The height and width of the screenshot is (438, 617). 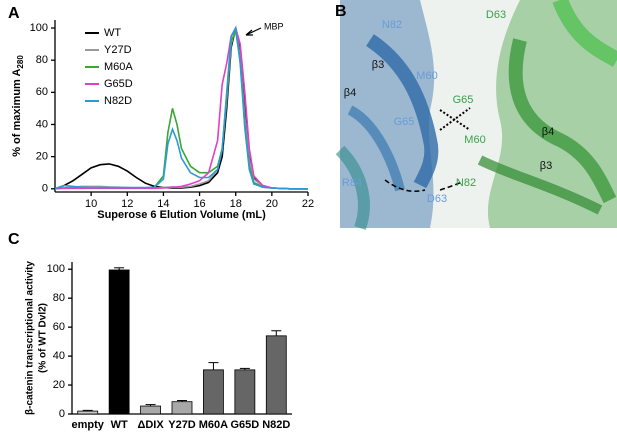 What do you see at coordinates (112, 33) in the screenshot?
I see `legend-label: WT` at bounding box center [112, 33].